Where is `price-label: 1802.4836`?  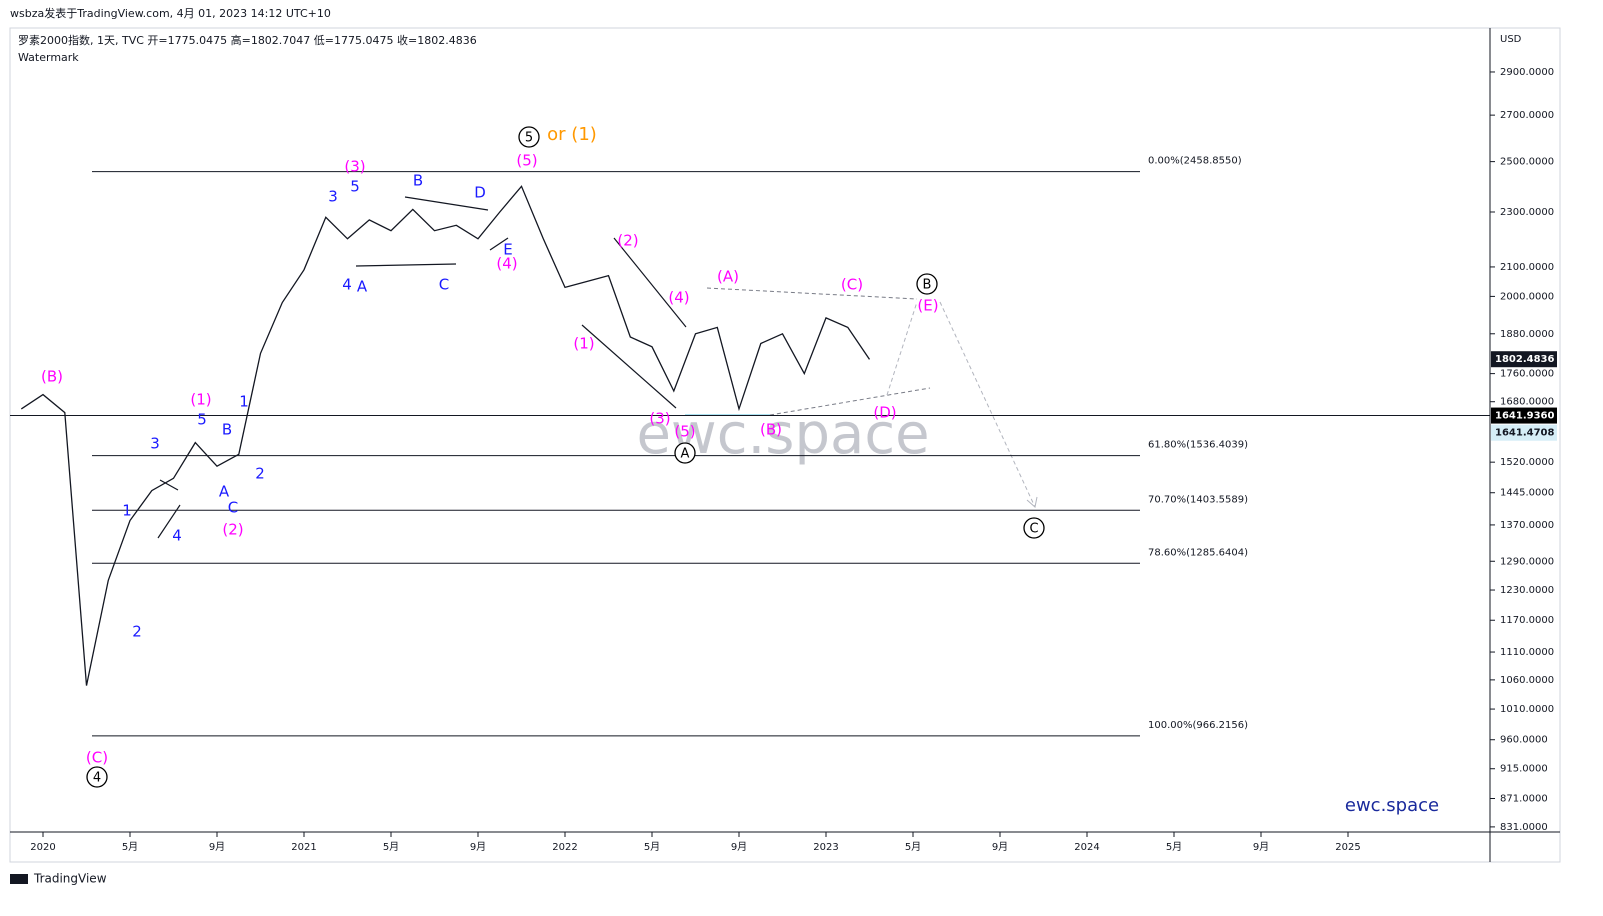
price-label: 1802.4836 is located at coordinates (1525, 359).